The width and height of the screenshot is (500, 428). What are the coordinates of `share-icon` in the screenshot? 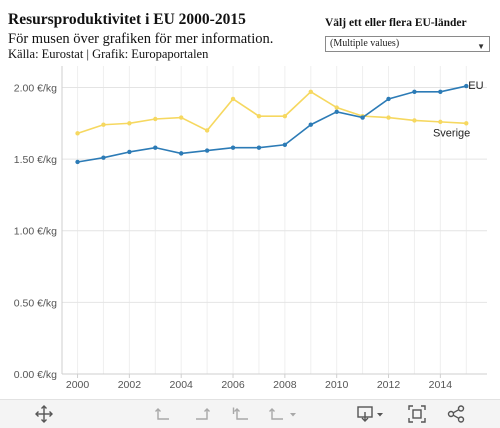 It's located at (456, 414).